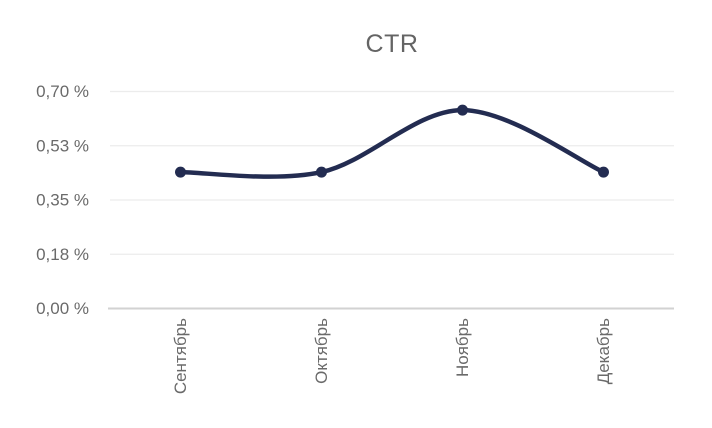 This screenshot has height=428, width=712. What do you see at coordinates (180, 356) in the screenshot?
I see `x-category-label: Сентябрь` at bounding box center [180, 356].